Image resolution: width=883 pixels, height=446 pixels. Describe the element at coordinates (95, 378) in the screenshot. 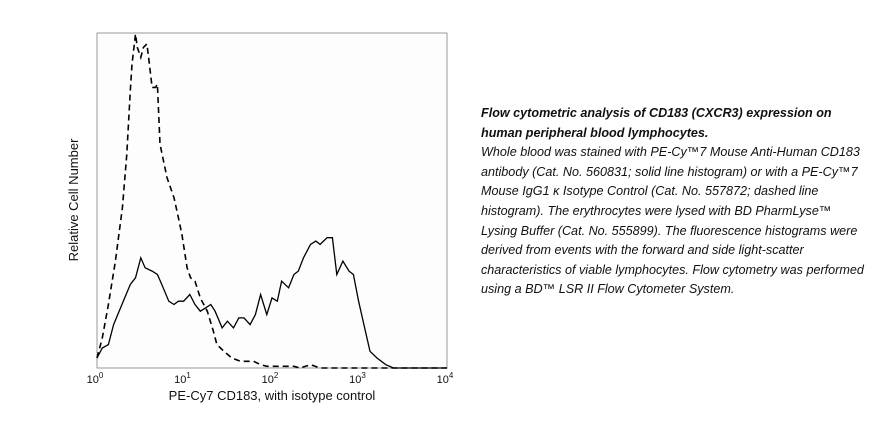

I see `x-tick-label: 10⁰` at that location.